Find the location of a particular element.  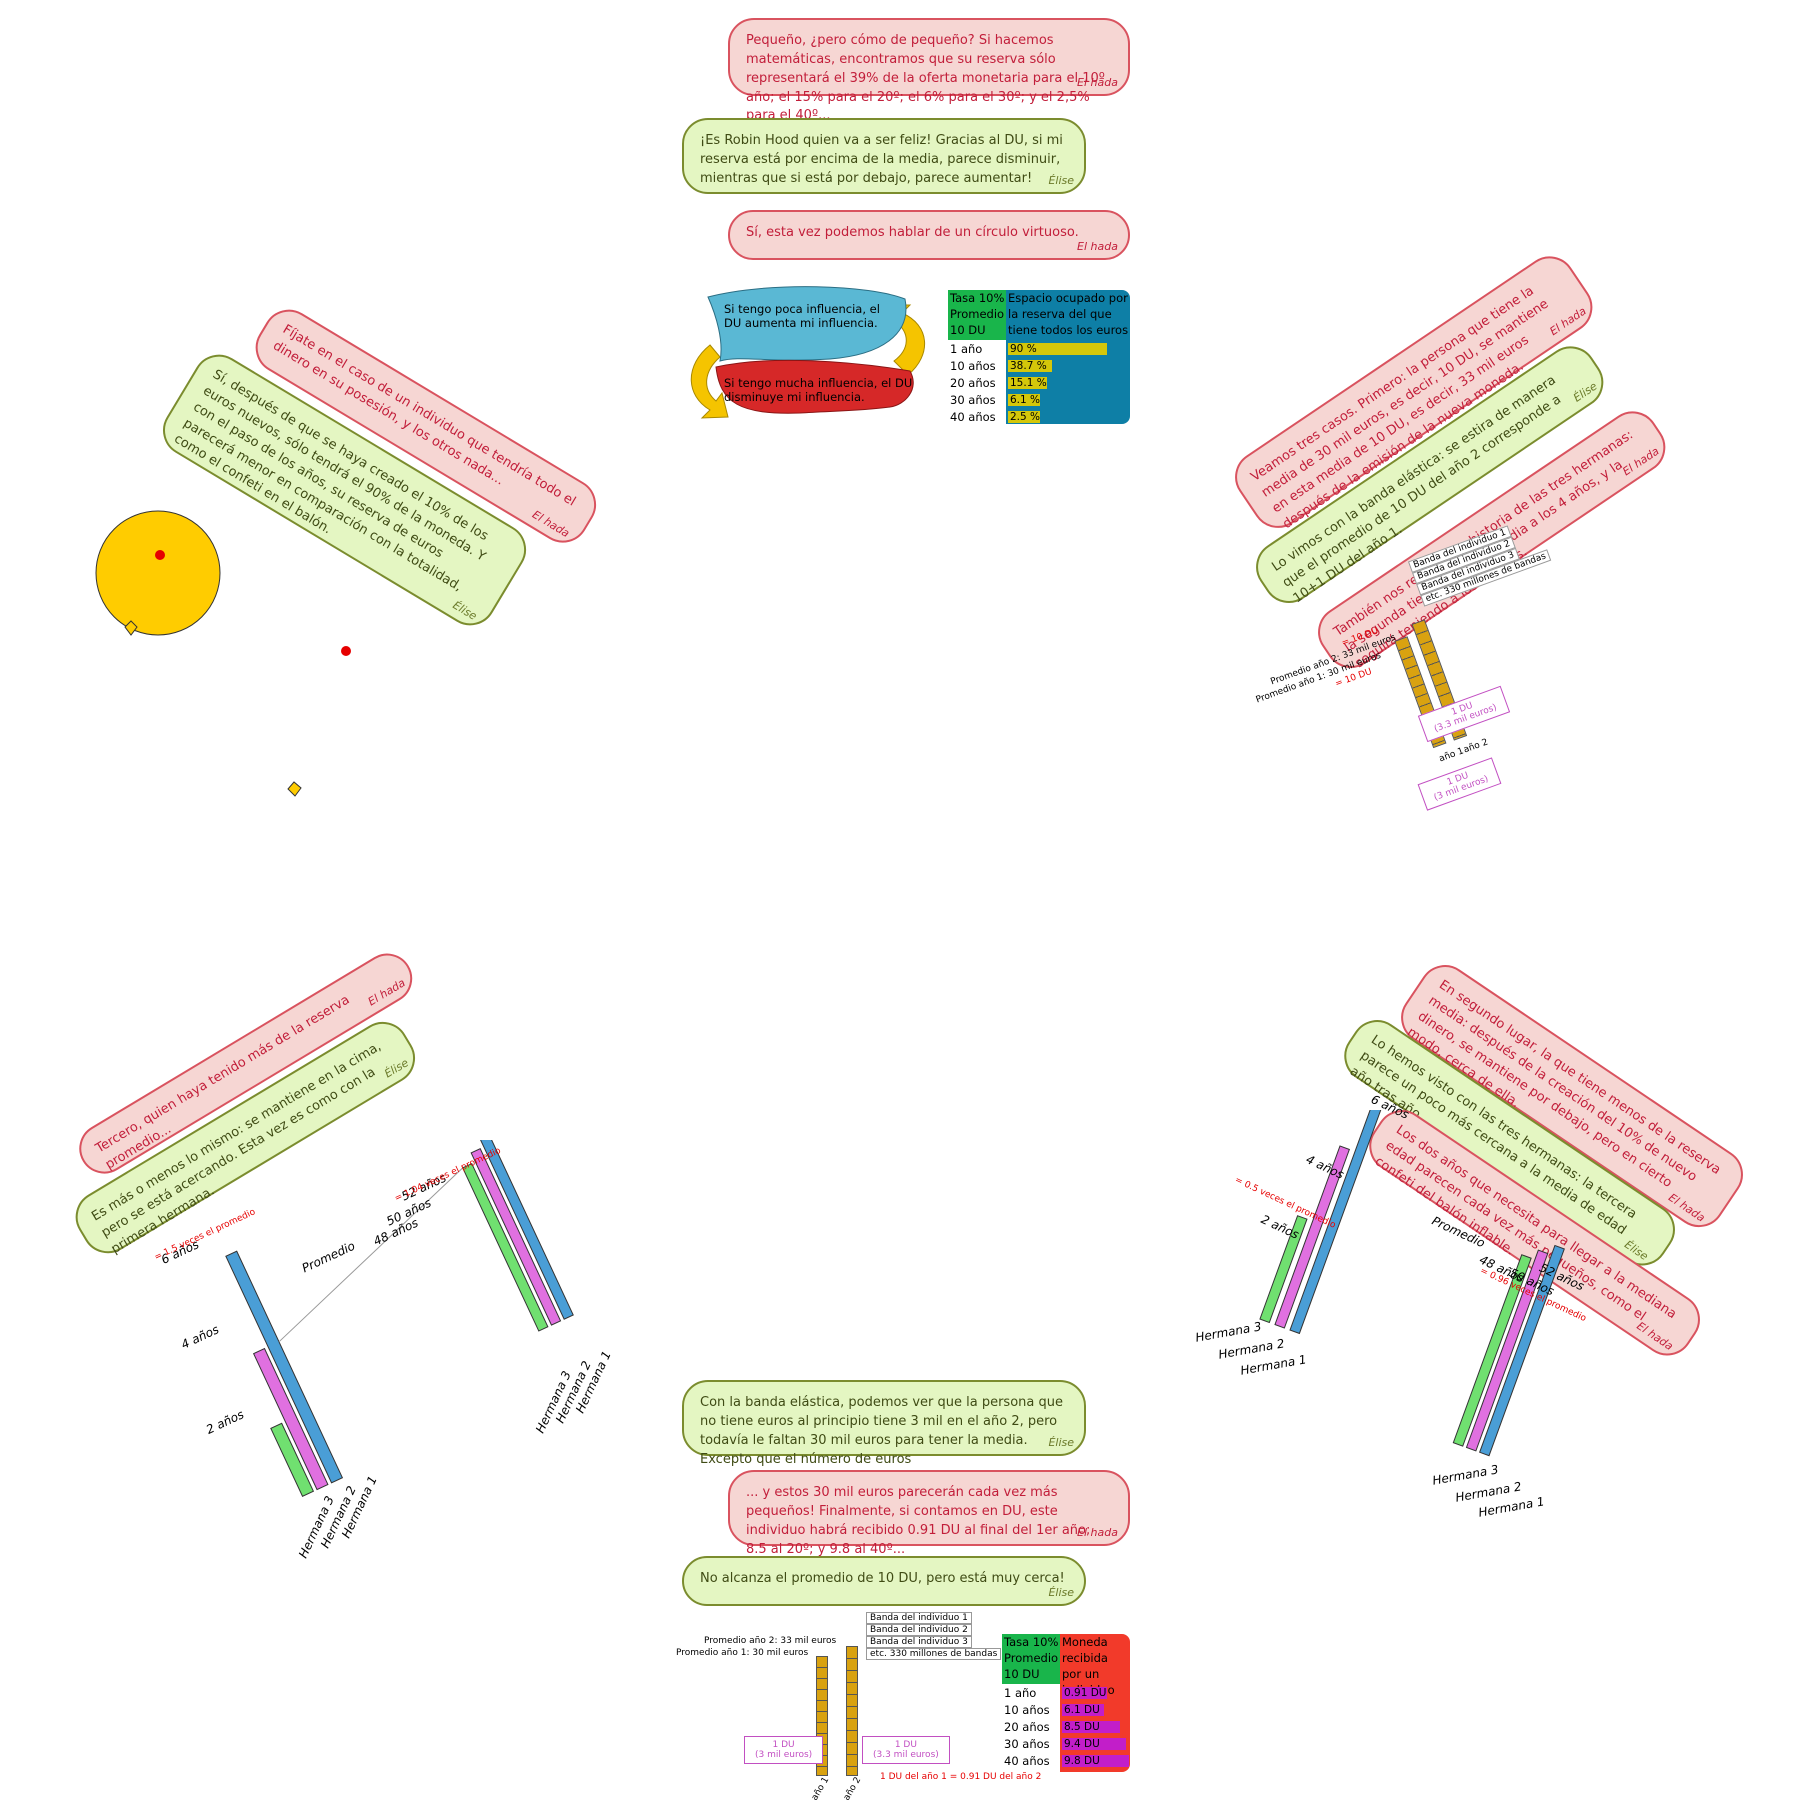

average-year1-label: Promedio año 1: 30 mil euros is located at coordinates (742, 1653).